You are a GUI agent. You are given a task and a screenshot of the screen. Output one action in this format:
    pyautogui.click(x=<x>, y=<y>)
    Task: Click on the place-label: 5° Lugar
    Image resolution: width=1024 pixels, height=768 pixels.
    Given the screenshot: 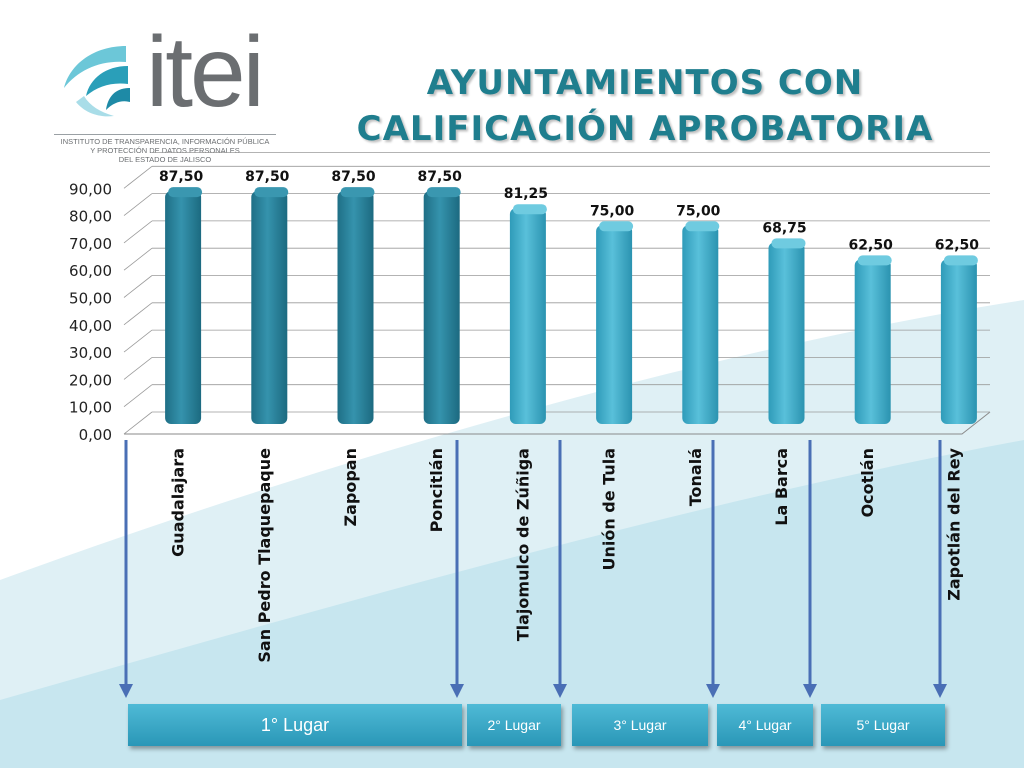 What is the action you would take?
    pyautogui.click(x=883, y=725)
    